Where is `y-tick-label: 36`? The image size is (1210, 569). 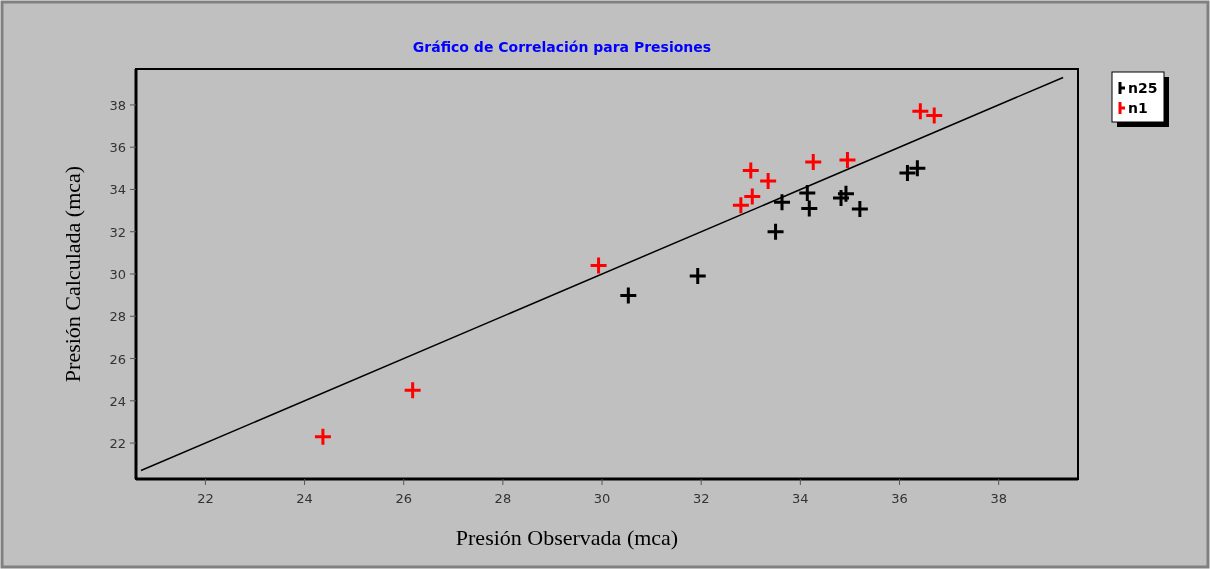 y-tick-label: 36 is located at coordinates (117, 148).